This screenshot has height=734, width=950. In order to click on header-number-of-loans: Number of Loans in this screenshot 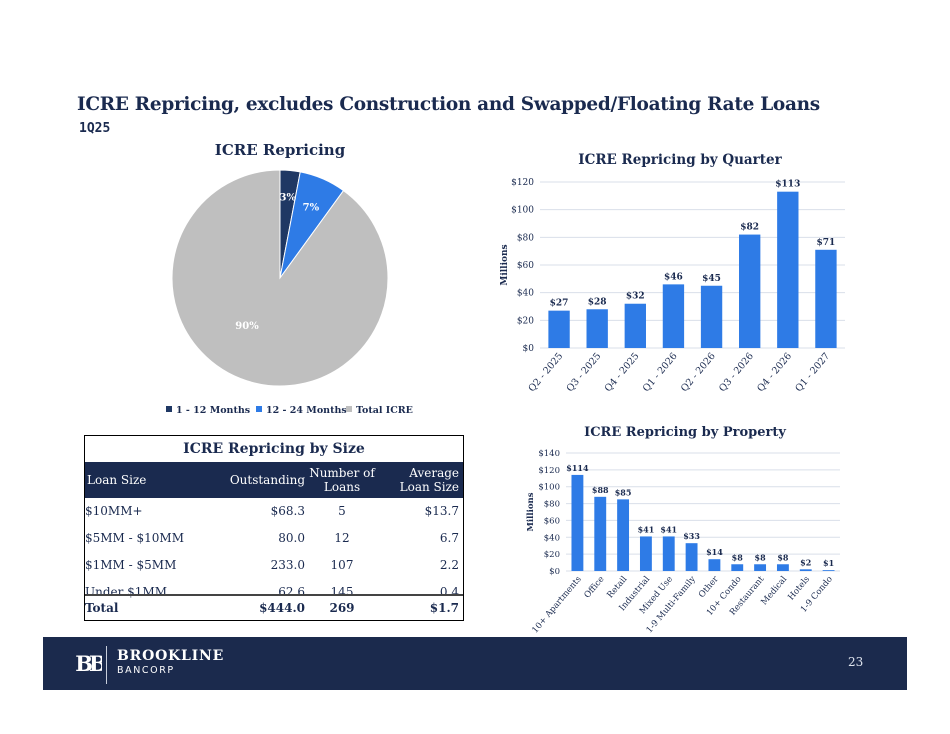, I will do `click(342, 480)`.